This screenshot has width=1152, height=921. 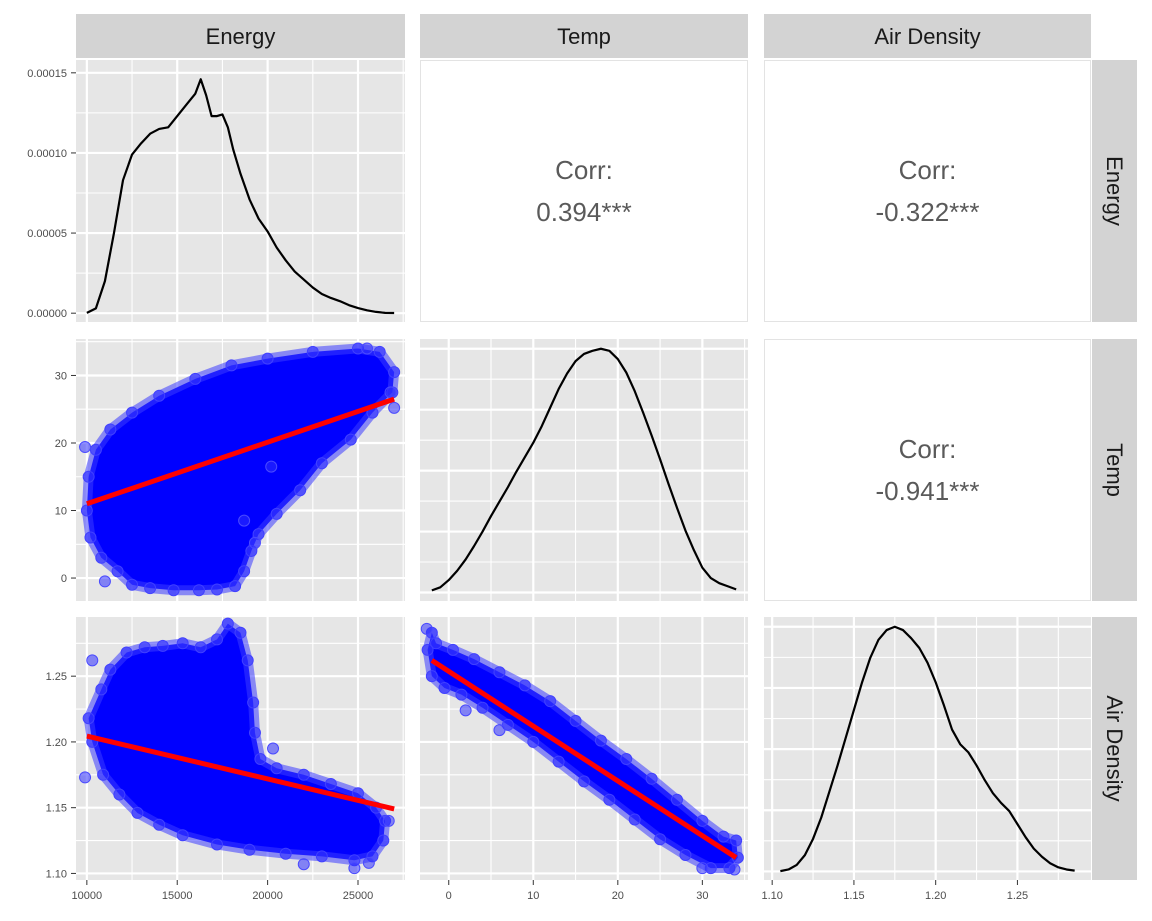 I want to click on x-tick-label: 10, so click(x=533, y=896).